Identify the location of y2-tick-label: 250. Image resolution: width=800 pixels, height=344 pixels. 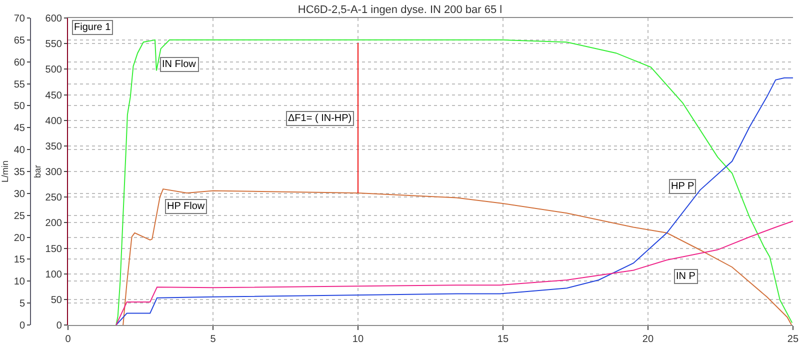
(53, 198).